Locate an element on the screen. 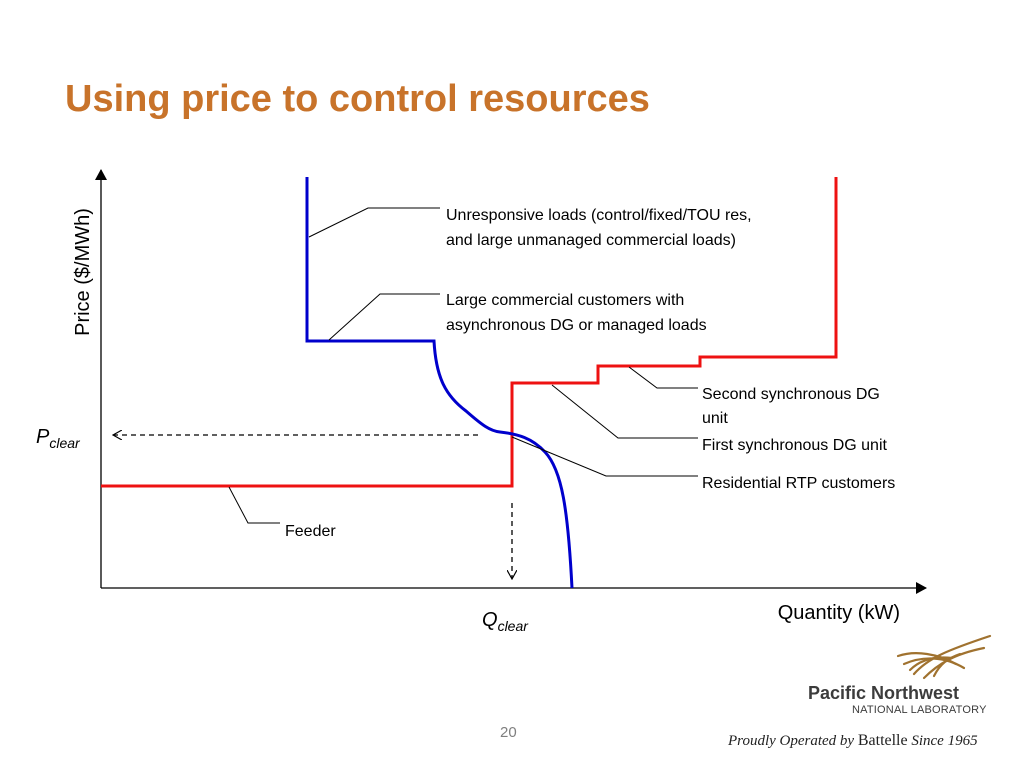  annotation-large-commercial-line2: asynchronous DG or managed loads is located at coordinates (576, 325).